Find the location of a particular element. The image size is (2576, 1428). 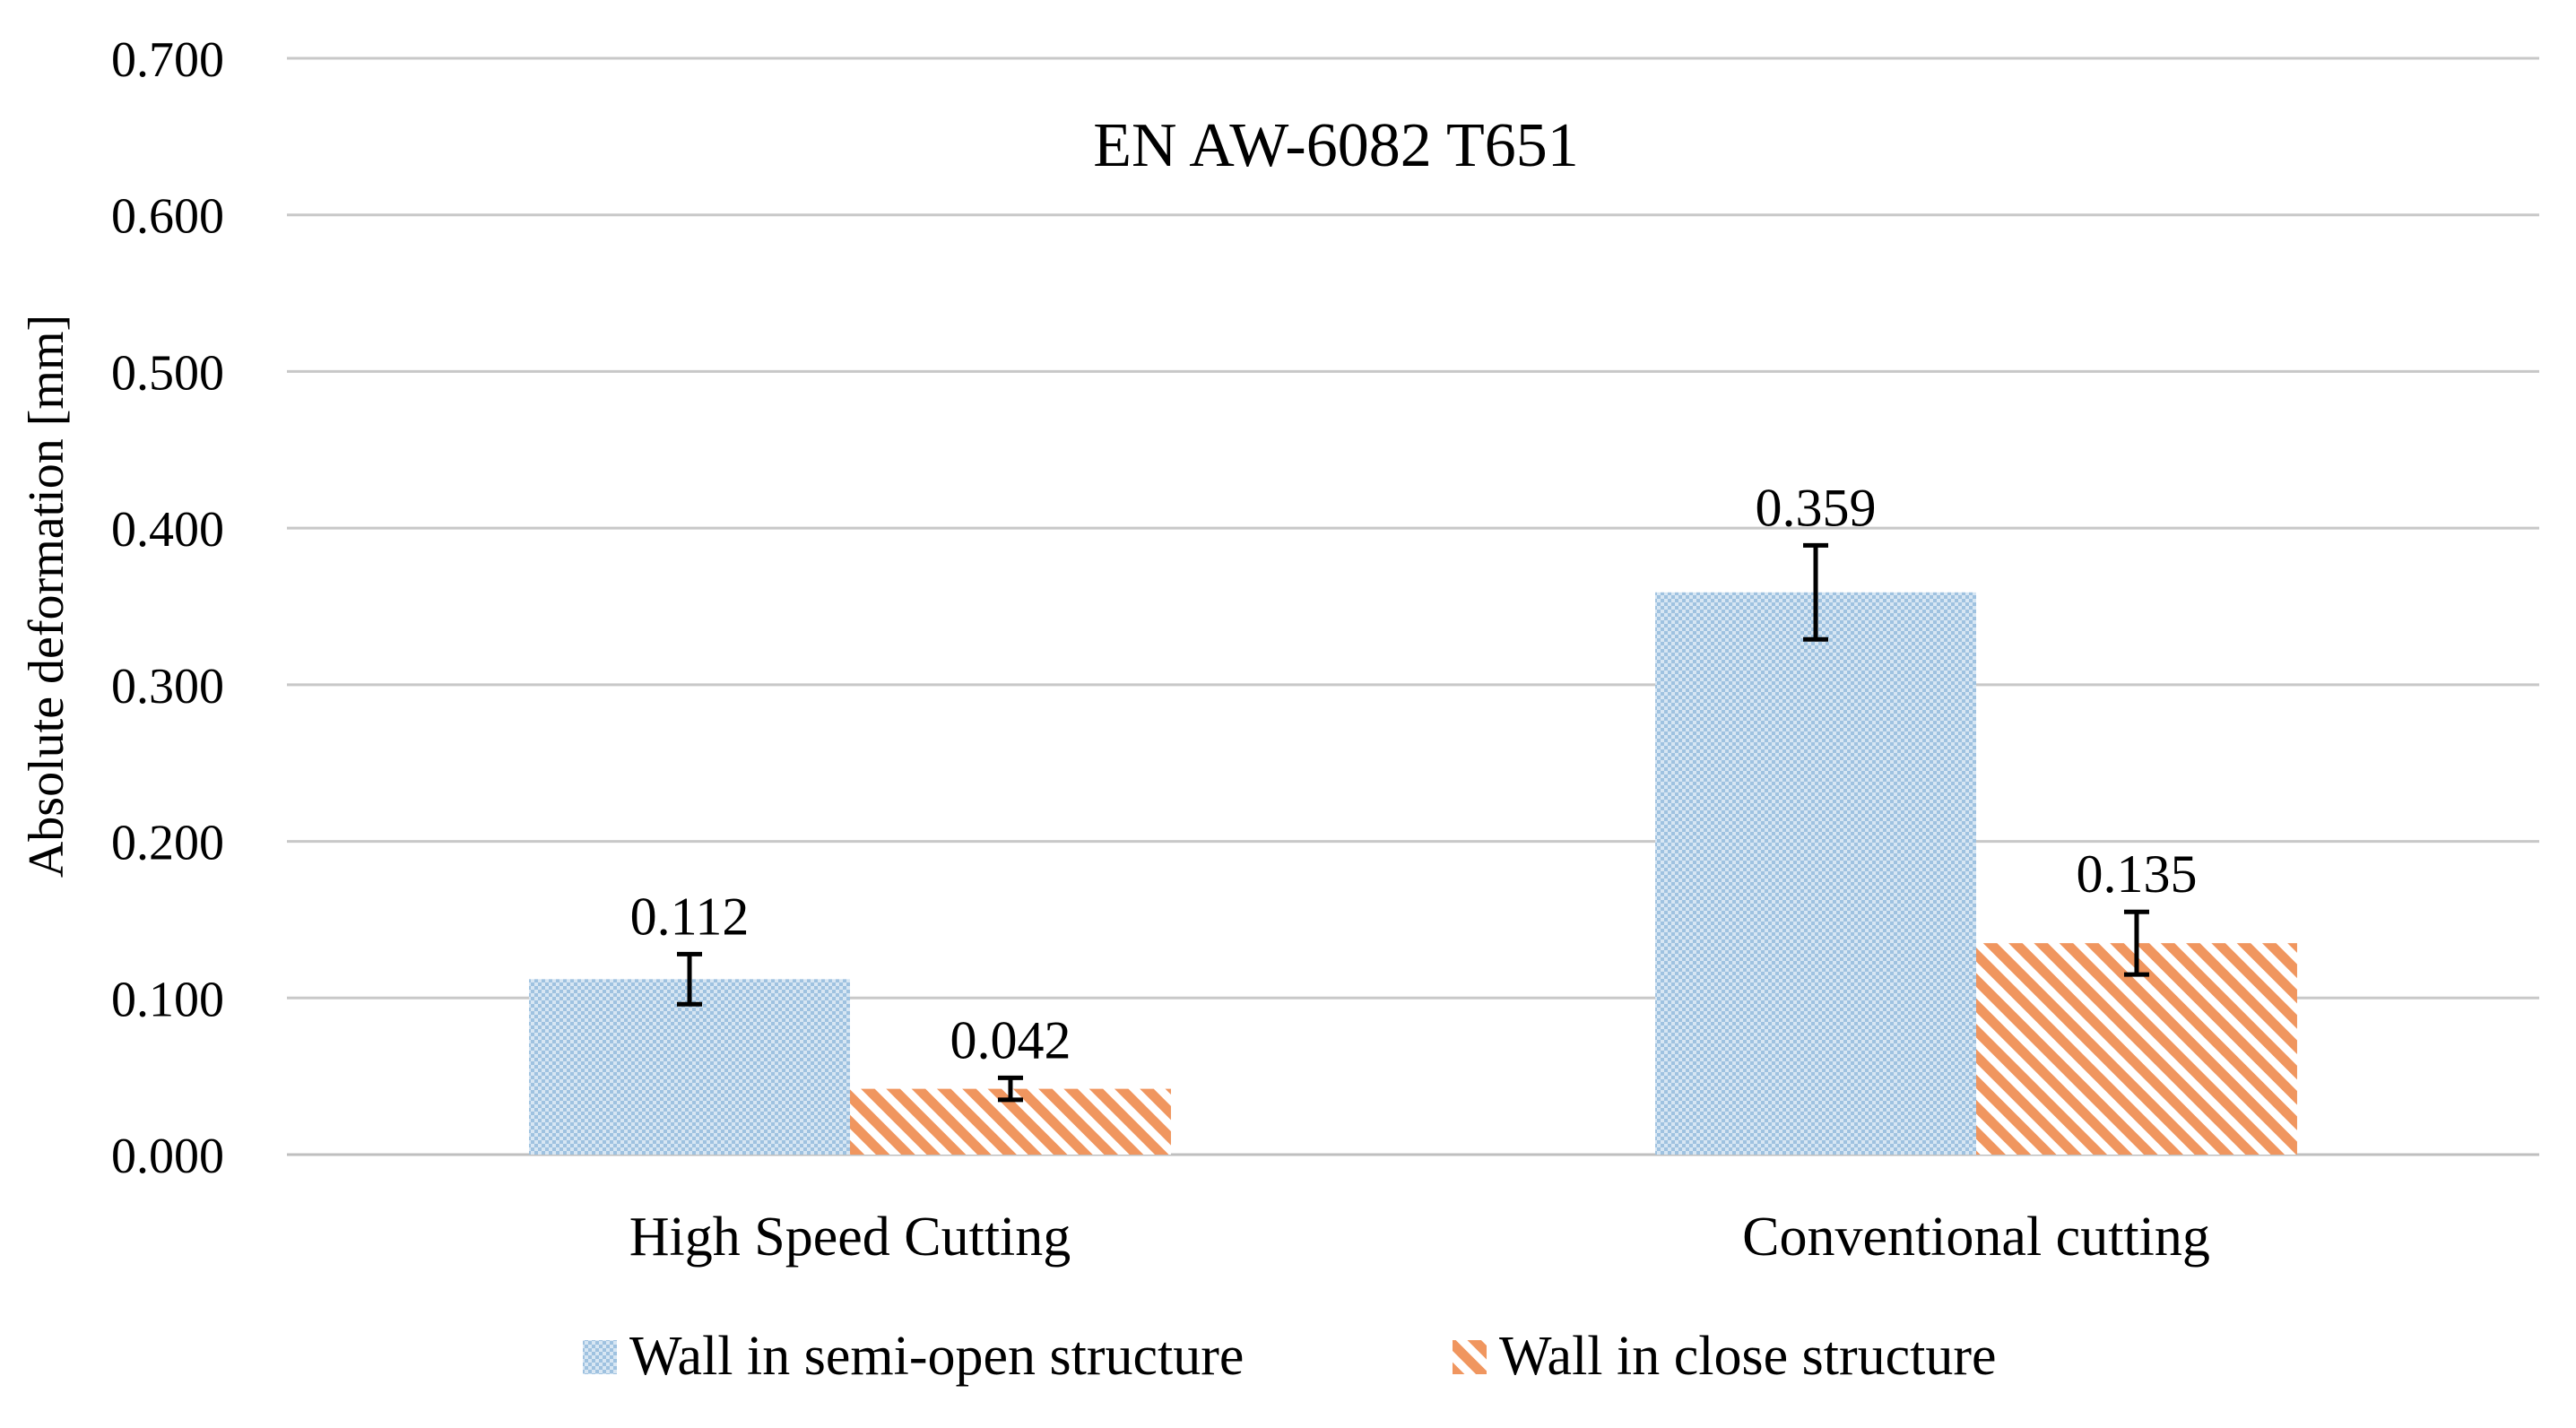

x-category-label: Conventional cutting is located at coordinates (1976, 1237).